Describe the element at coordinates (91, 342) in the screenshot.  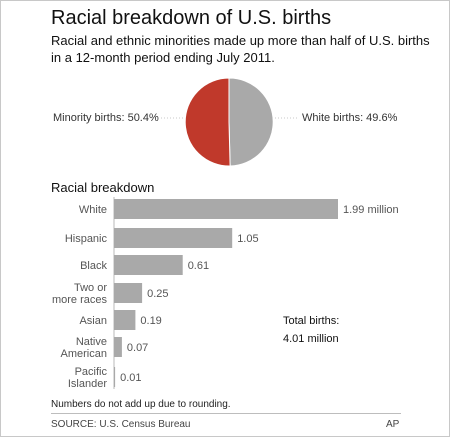
I see `bar-category-label-line: Native` at that location.